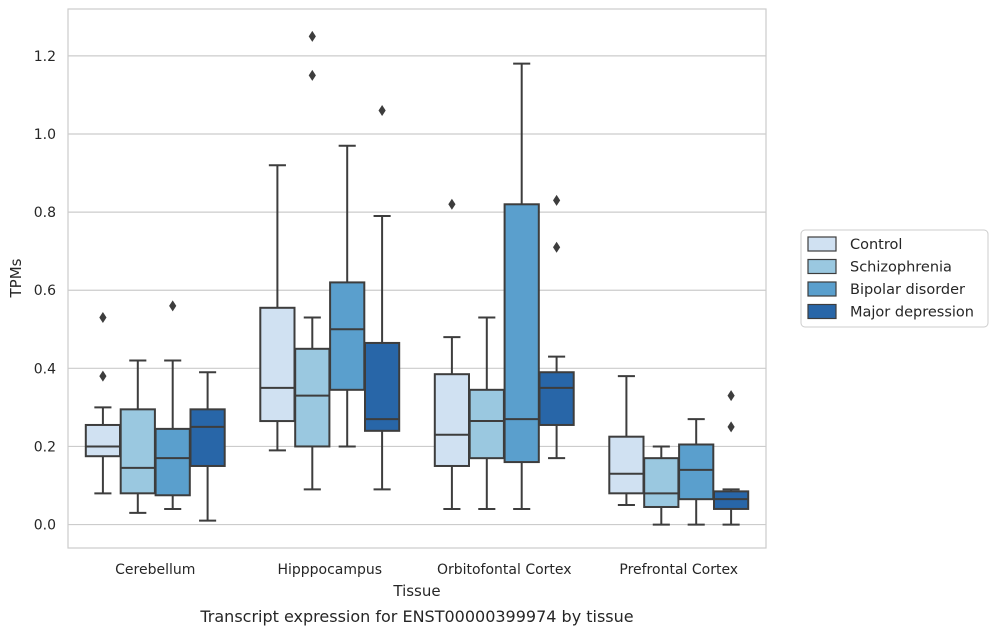 The height and width of the screenshot is (634, 997). Describe the element at coordinates (678, 570) in the screenshot. I see `x-tick-label: Prefrontal Cortex` at that location.